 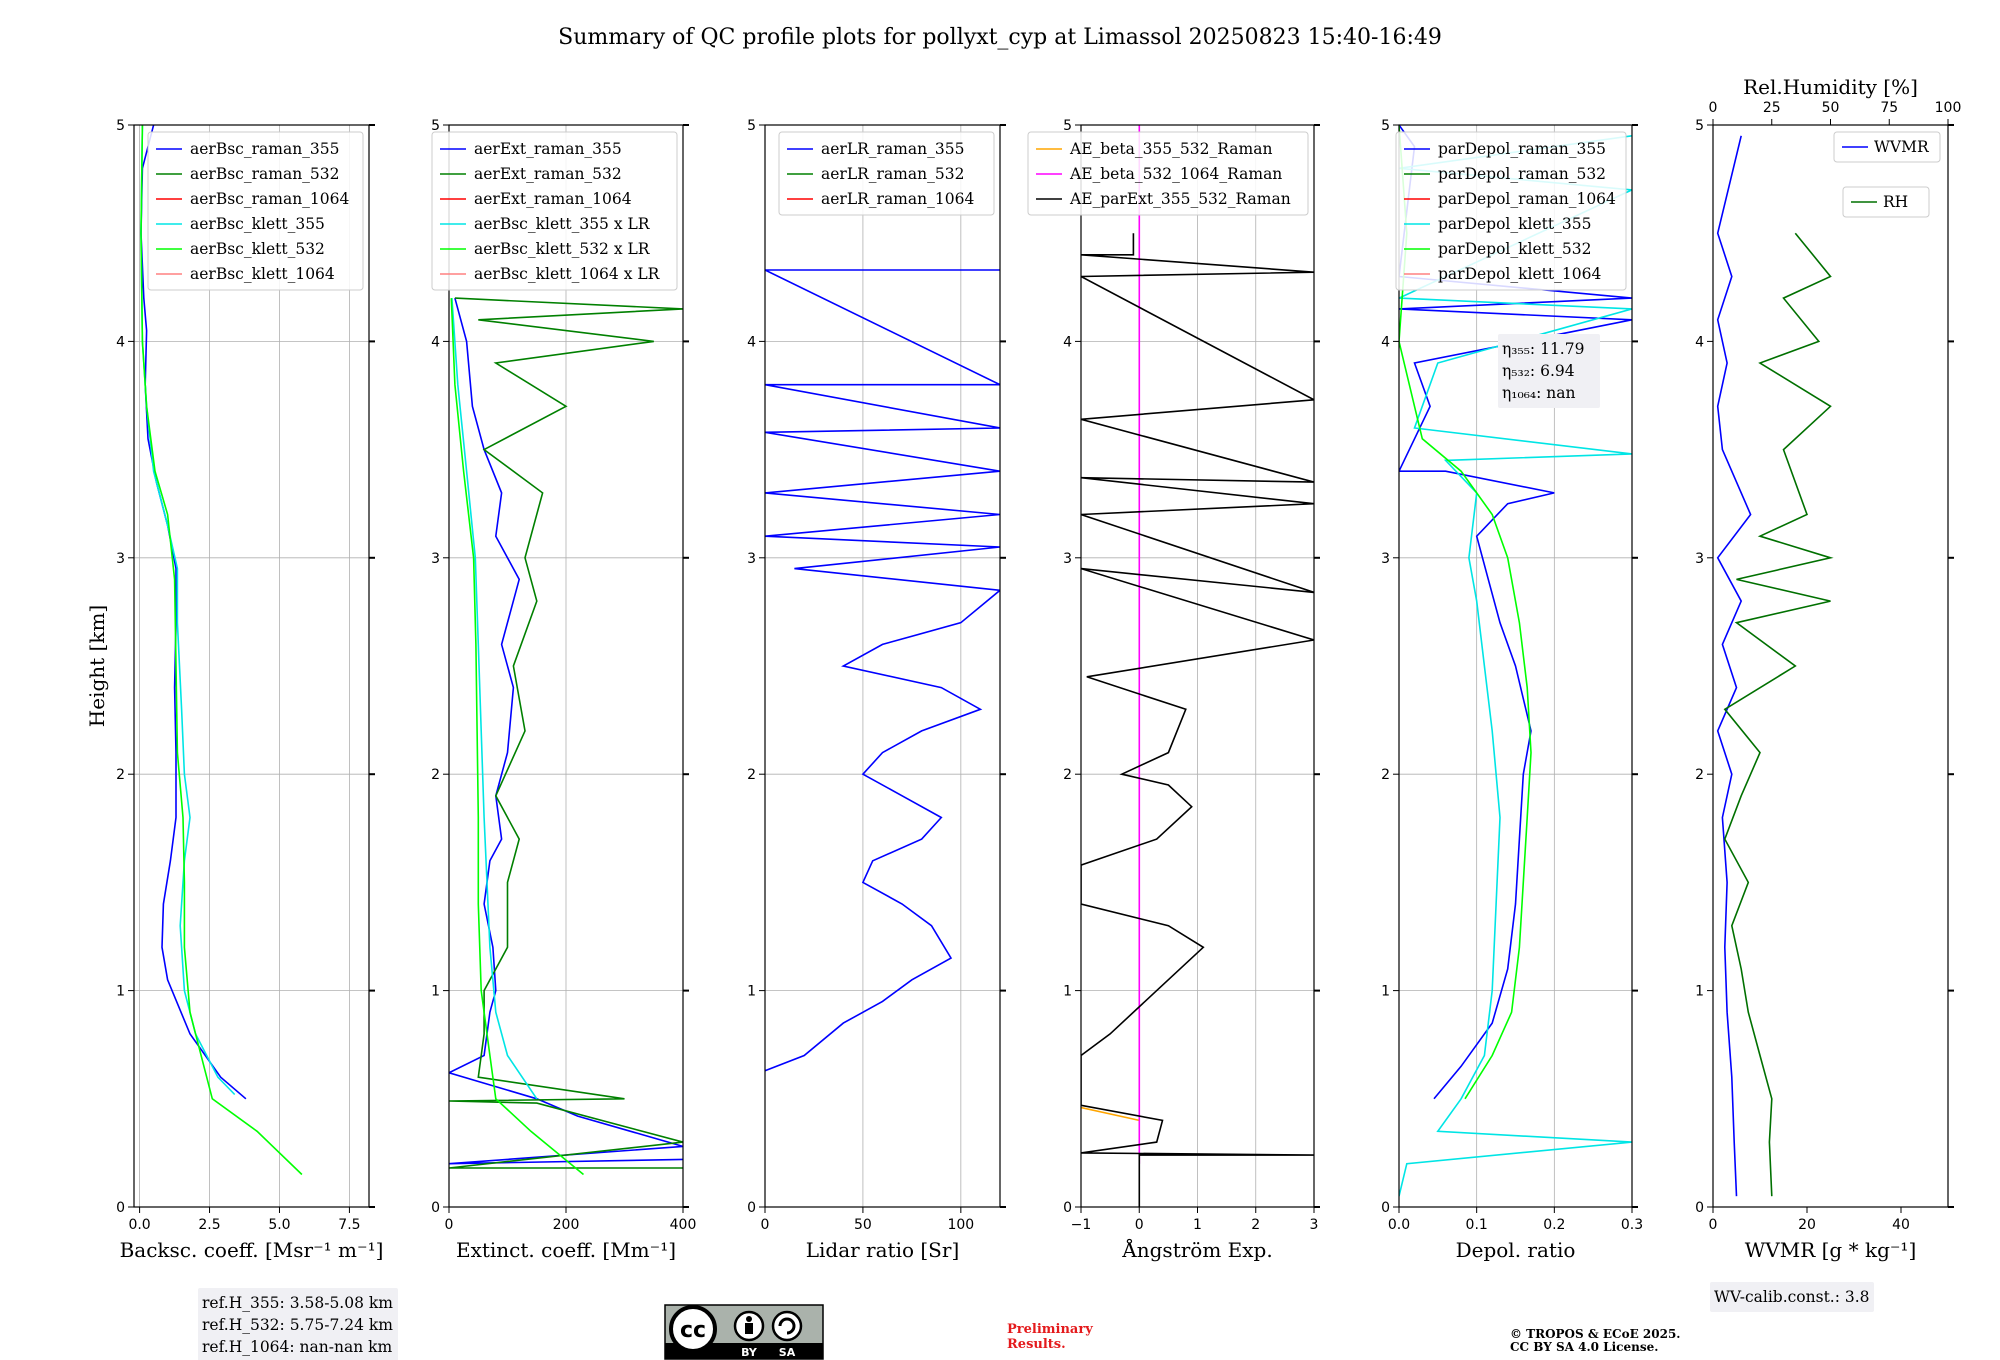 What do you see at coordinates (1807, 1225) in the screenshot?
I see `x-tick-label: 20` at bounding box center [1807, 1225].